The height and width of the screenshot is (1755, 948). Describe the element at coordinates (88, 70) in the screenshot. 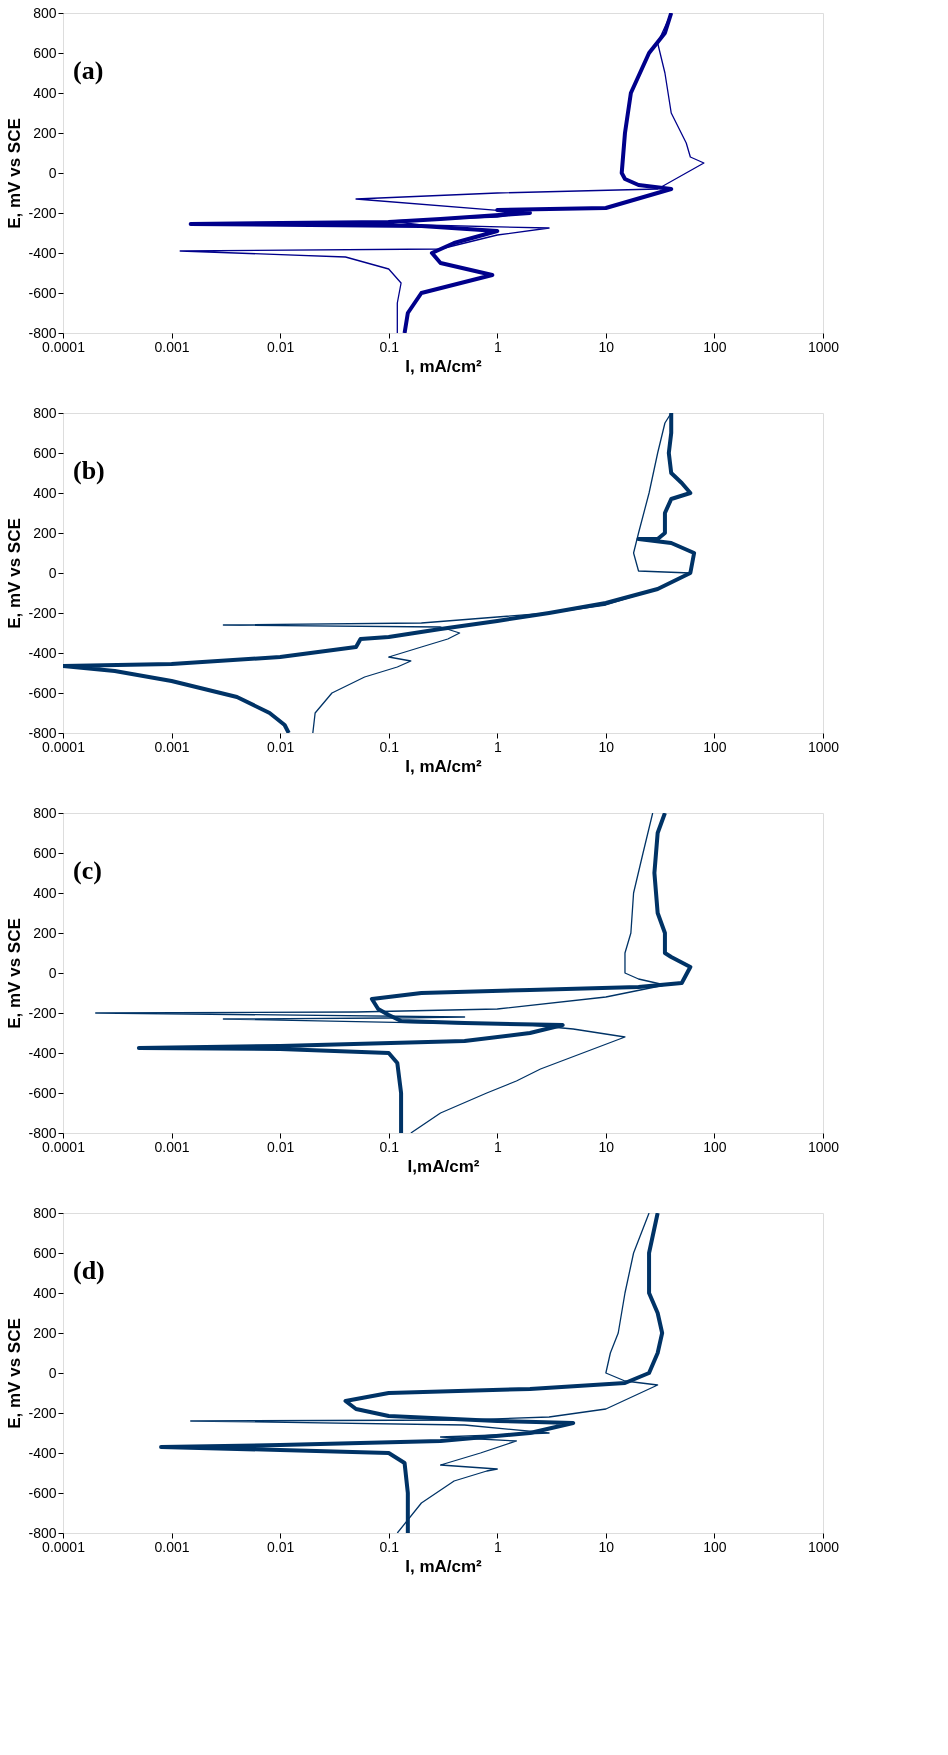

I see `annotation: (a)` at that location.